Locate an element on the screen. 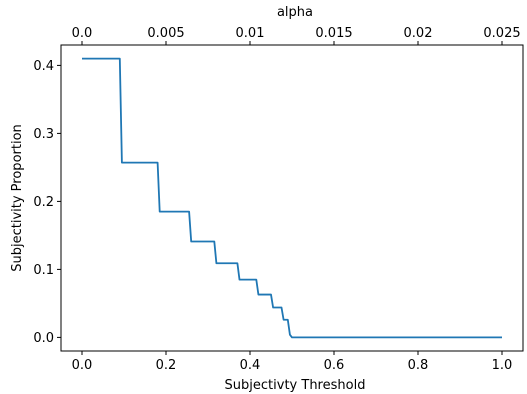 The width and height of the screenshot is (527, 394). y-axis-title: Subjectivity Proportion is located at coordinates (17, 198).